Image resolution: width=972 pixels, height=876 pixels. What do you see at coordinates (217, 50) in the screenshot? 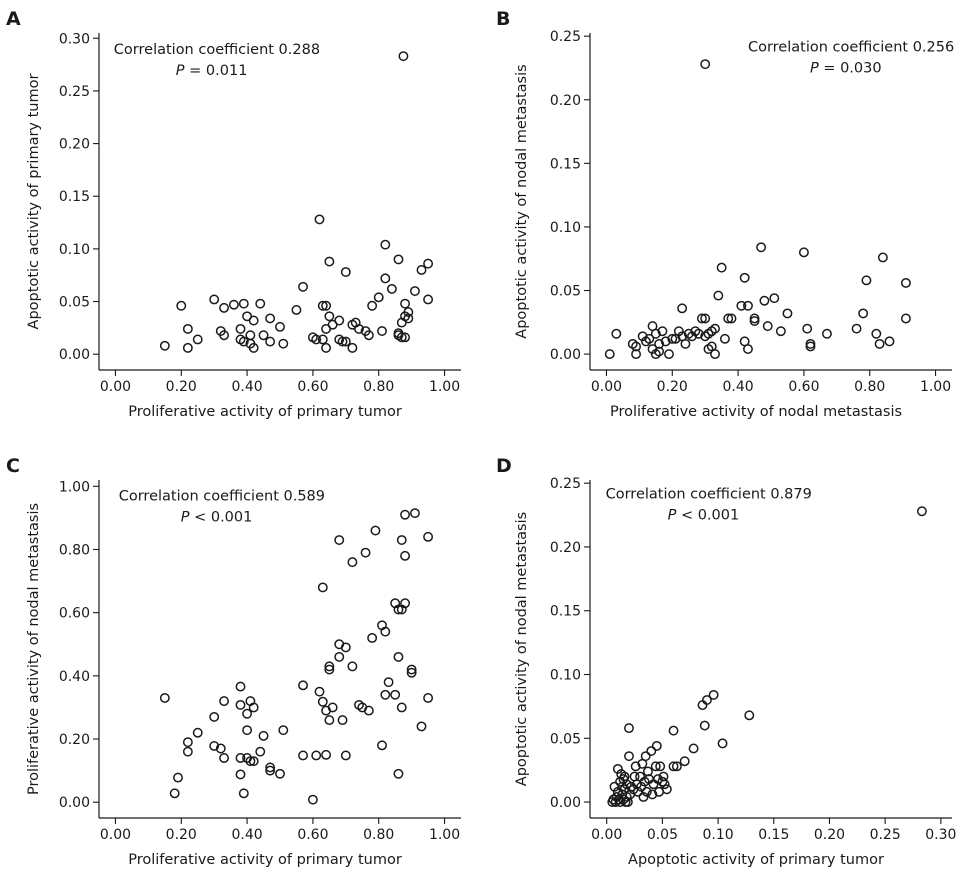
I see `correlation-annotation: Correlation coefficient 0.288` at bounding box center [217, 50].